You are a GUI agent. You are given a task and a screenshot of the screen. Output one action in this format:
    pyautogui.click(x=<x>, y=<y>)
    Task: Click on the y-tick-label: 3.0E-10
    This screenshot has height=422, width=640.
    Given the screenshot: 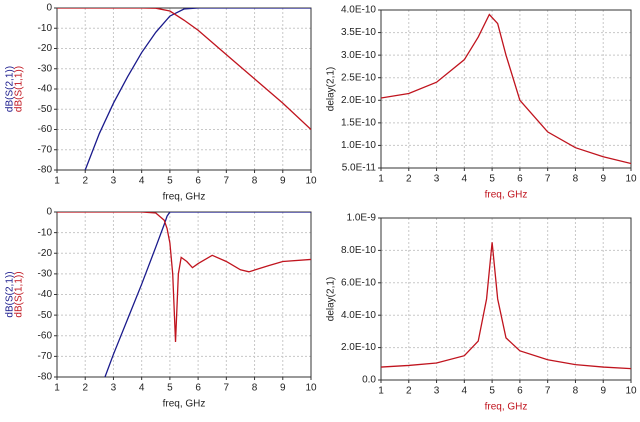 What is the action you would take?
    pyautogui.click(x=358, y=55)
    